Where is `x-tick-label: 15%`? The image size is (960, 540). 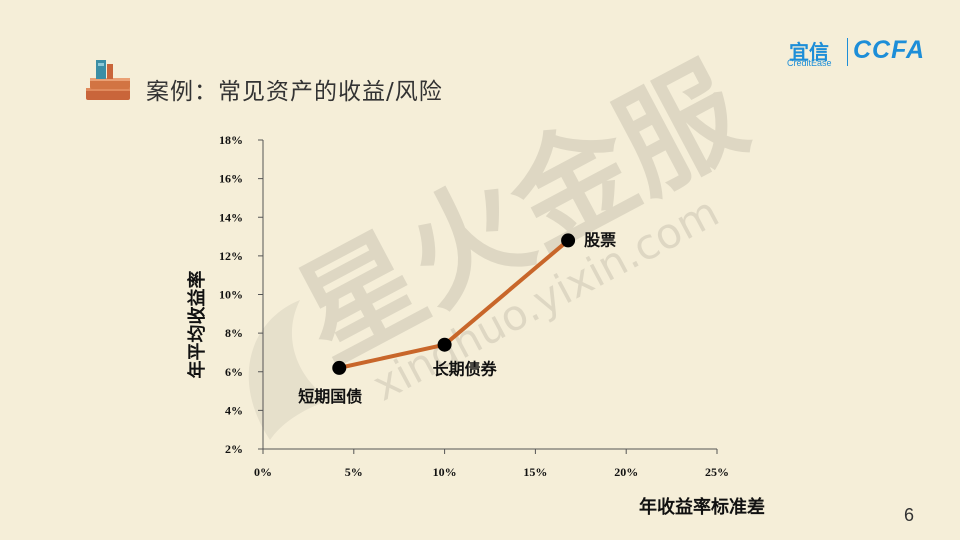
x-tick-label: 15% is located at coordinates (535, 472).